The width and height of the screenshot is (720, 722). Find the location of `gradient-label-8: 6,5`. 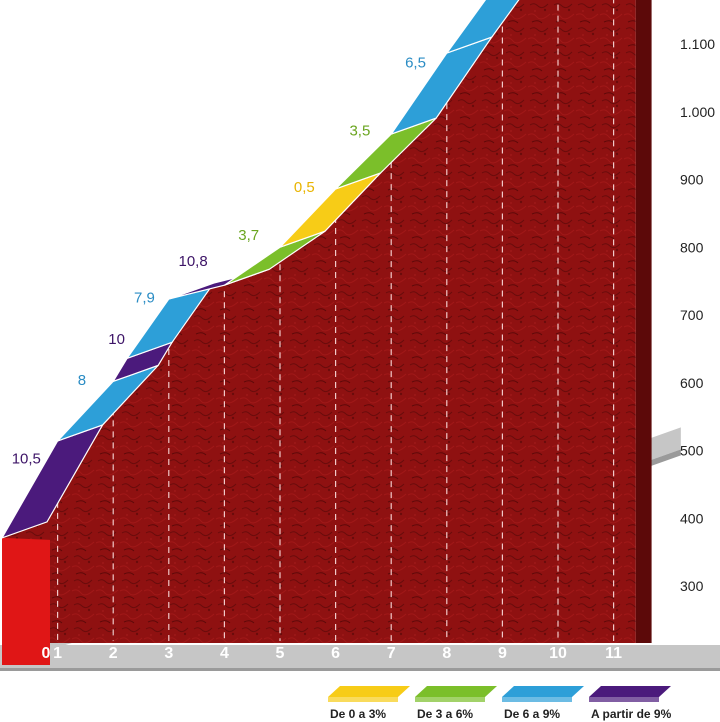

gradient-label-8: 6,5 is located at coordinates (415, 63).